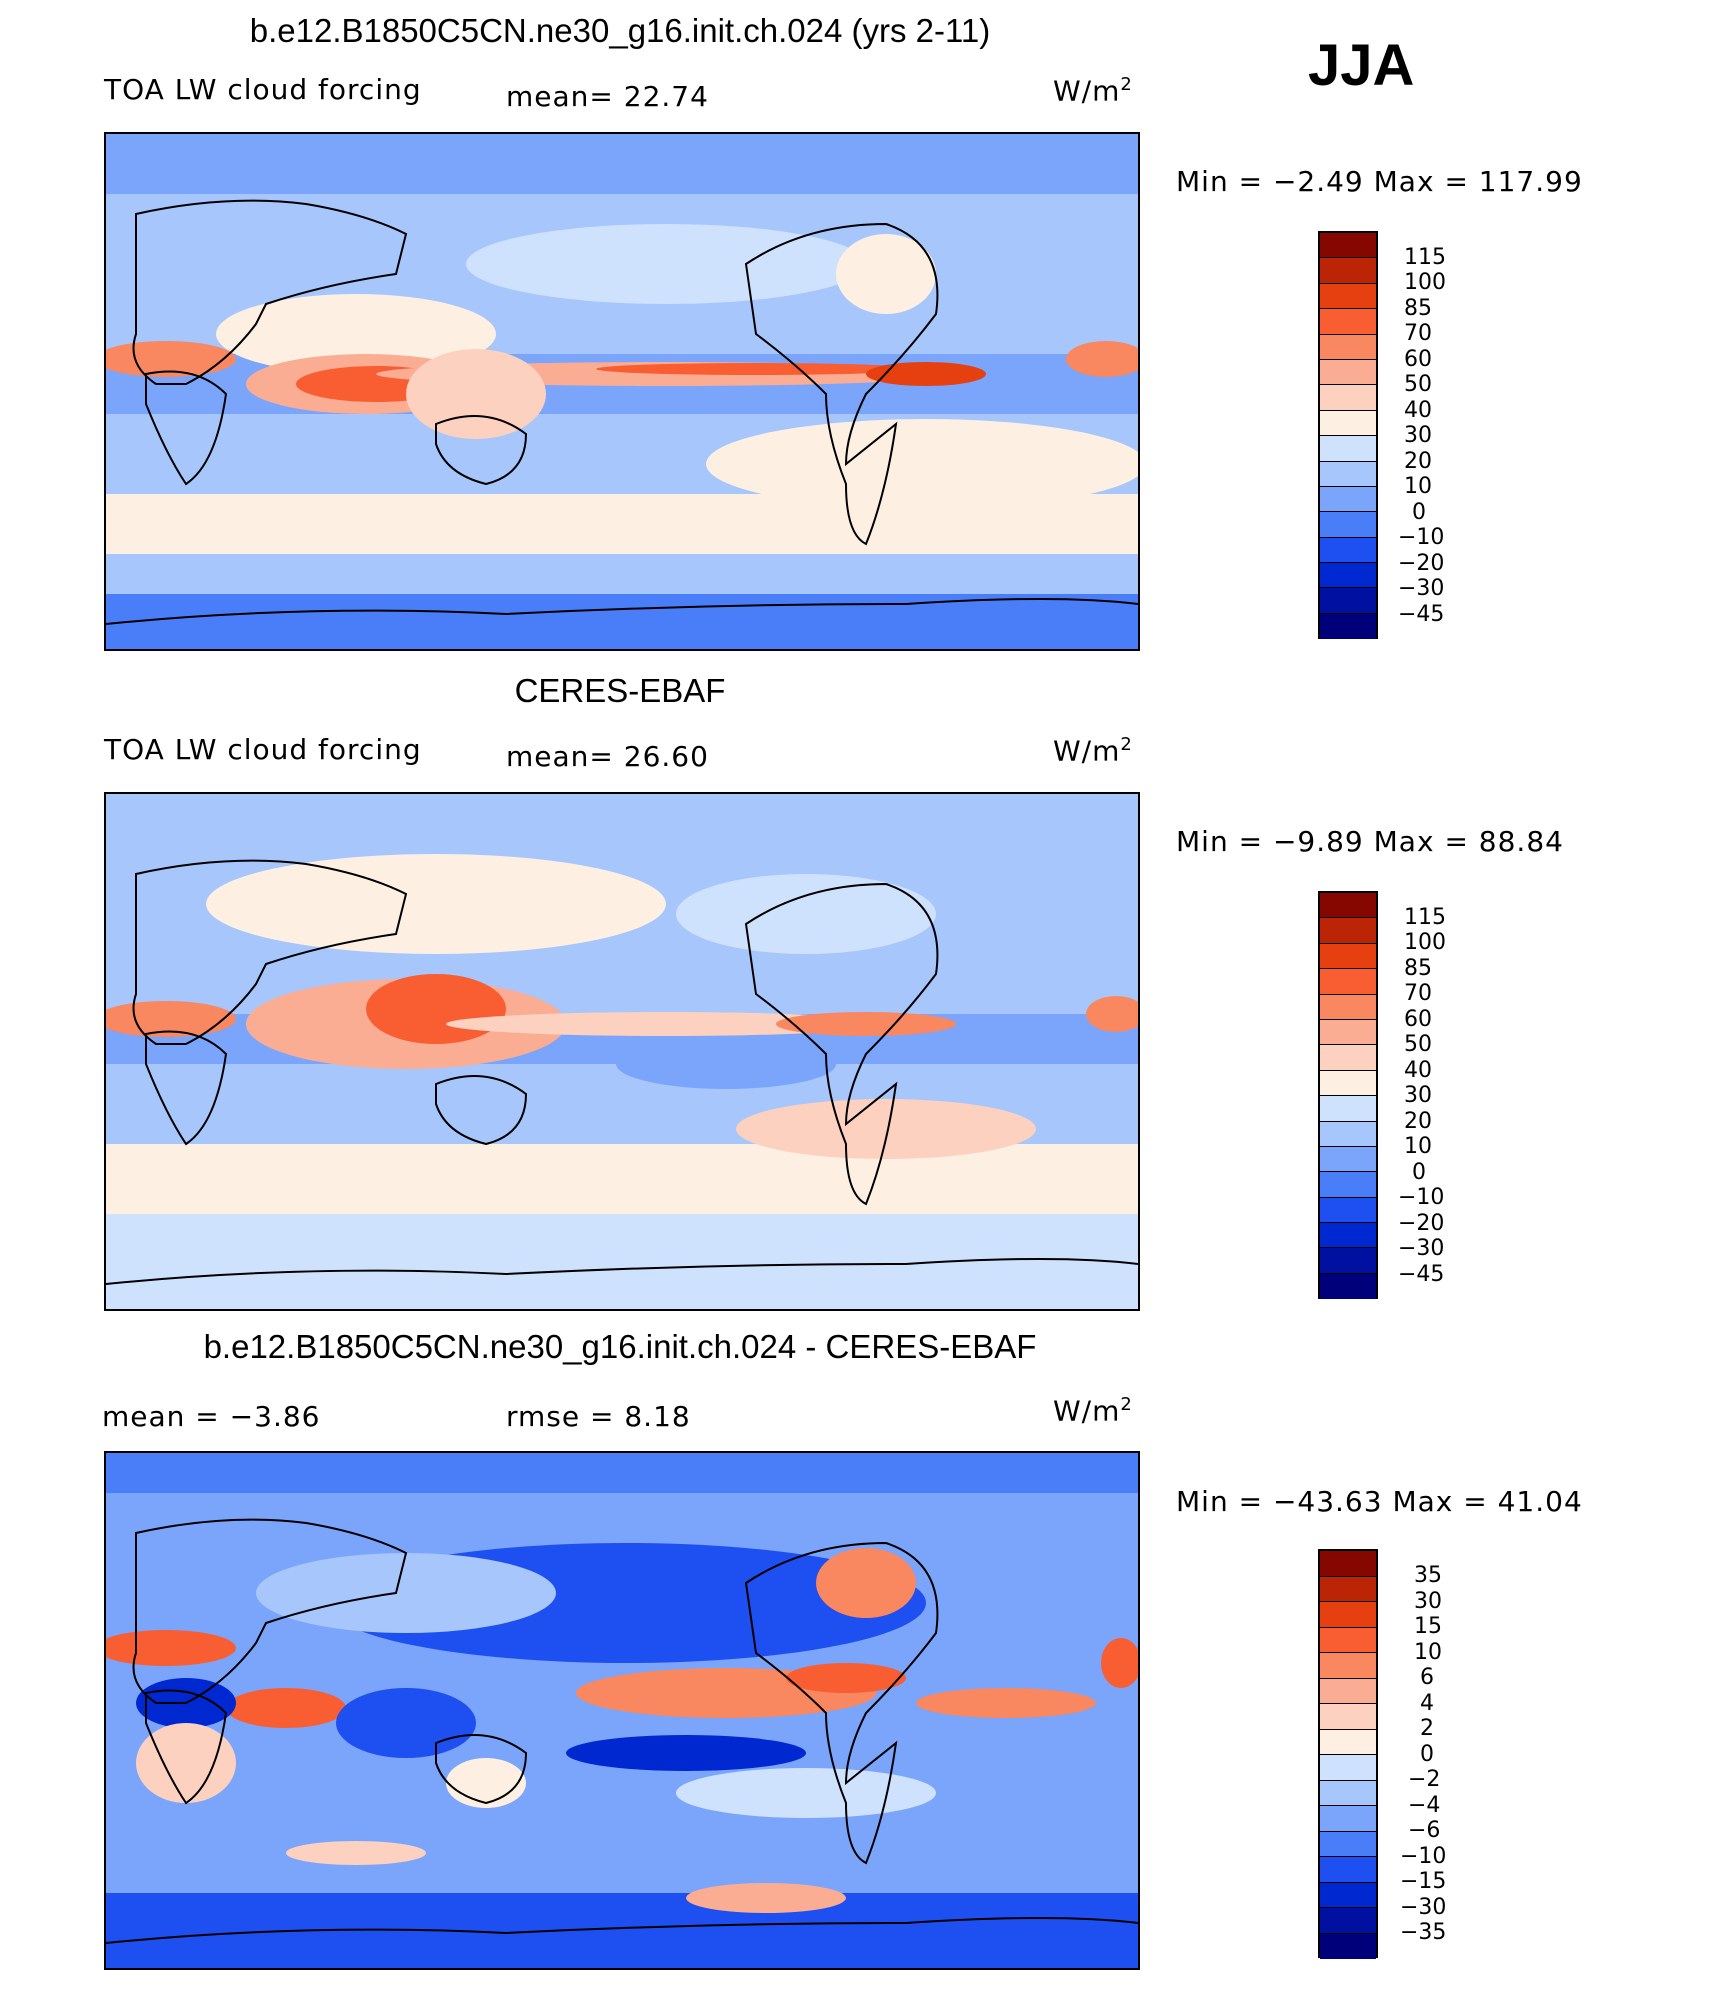  Describe the element at coordinates (1093, 751) in the screenshot. I see `panel-2-units: W/m2` at that location.